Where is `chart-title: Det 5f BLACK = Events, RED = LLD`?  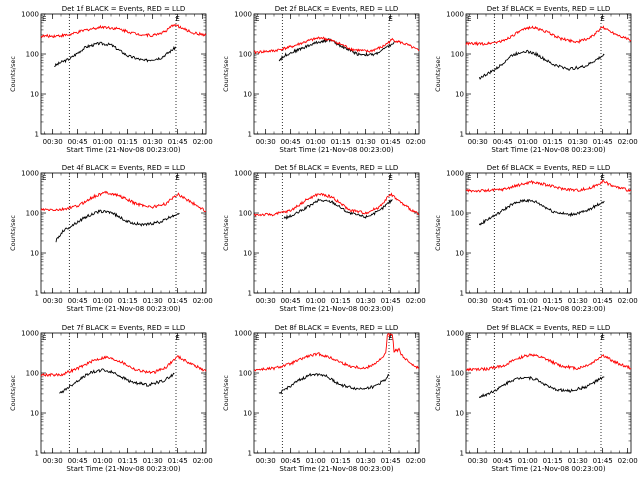 chart-title: Det 5f BLACK = Events, RED = LLD is located at coordinates (336, 168).